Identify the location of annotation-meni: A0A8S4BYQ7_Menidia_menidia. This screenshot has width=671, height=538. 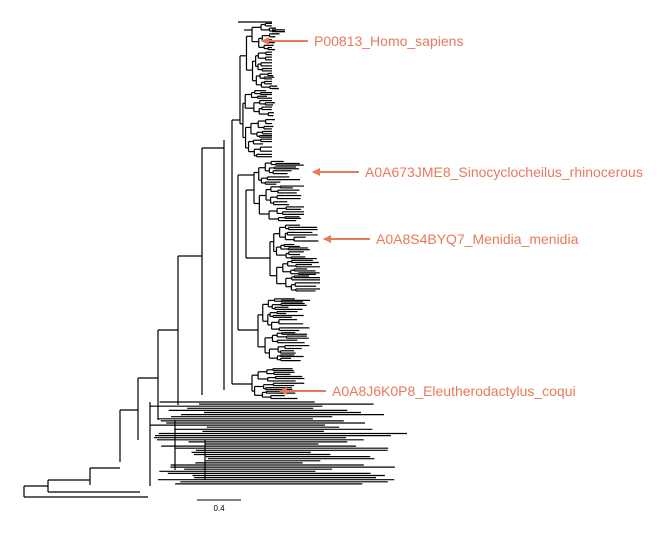
(451, 239).